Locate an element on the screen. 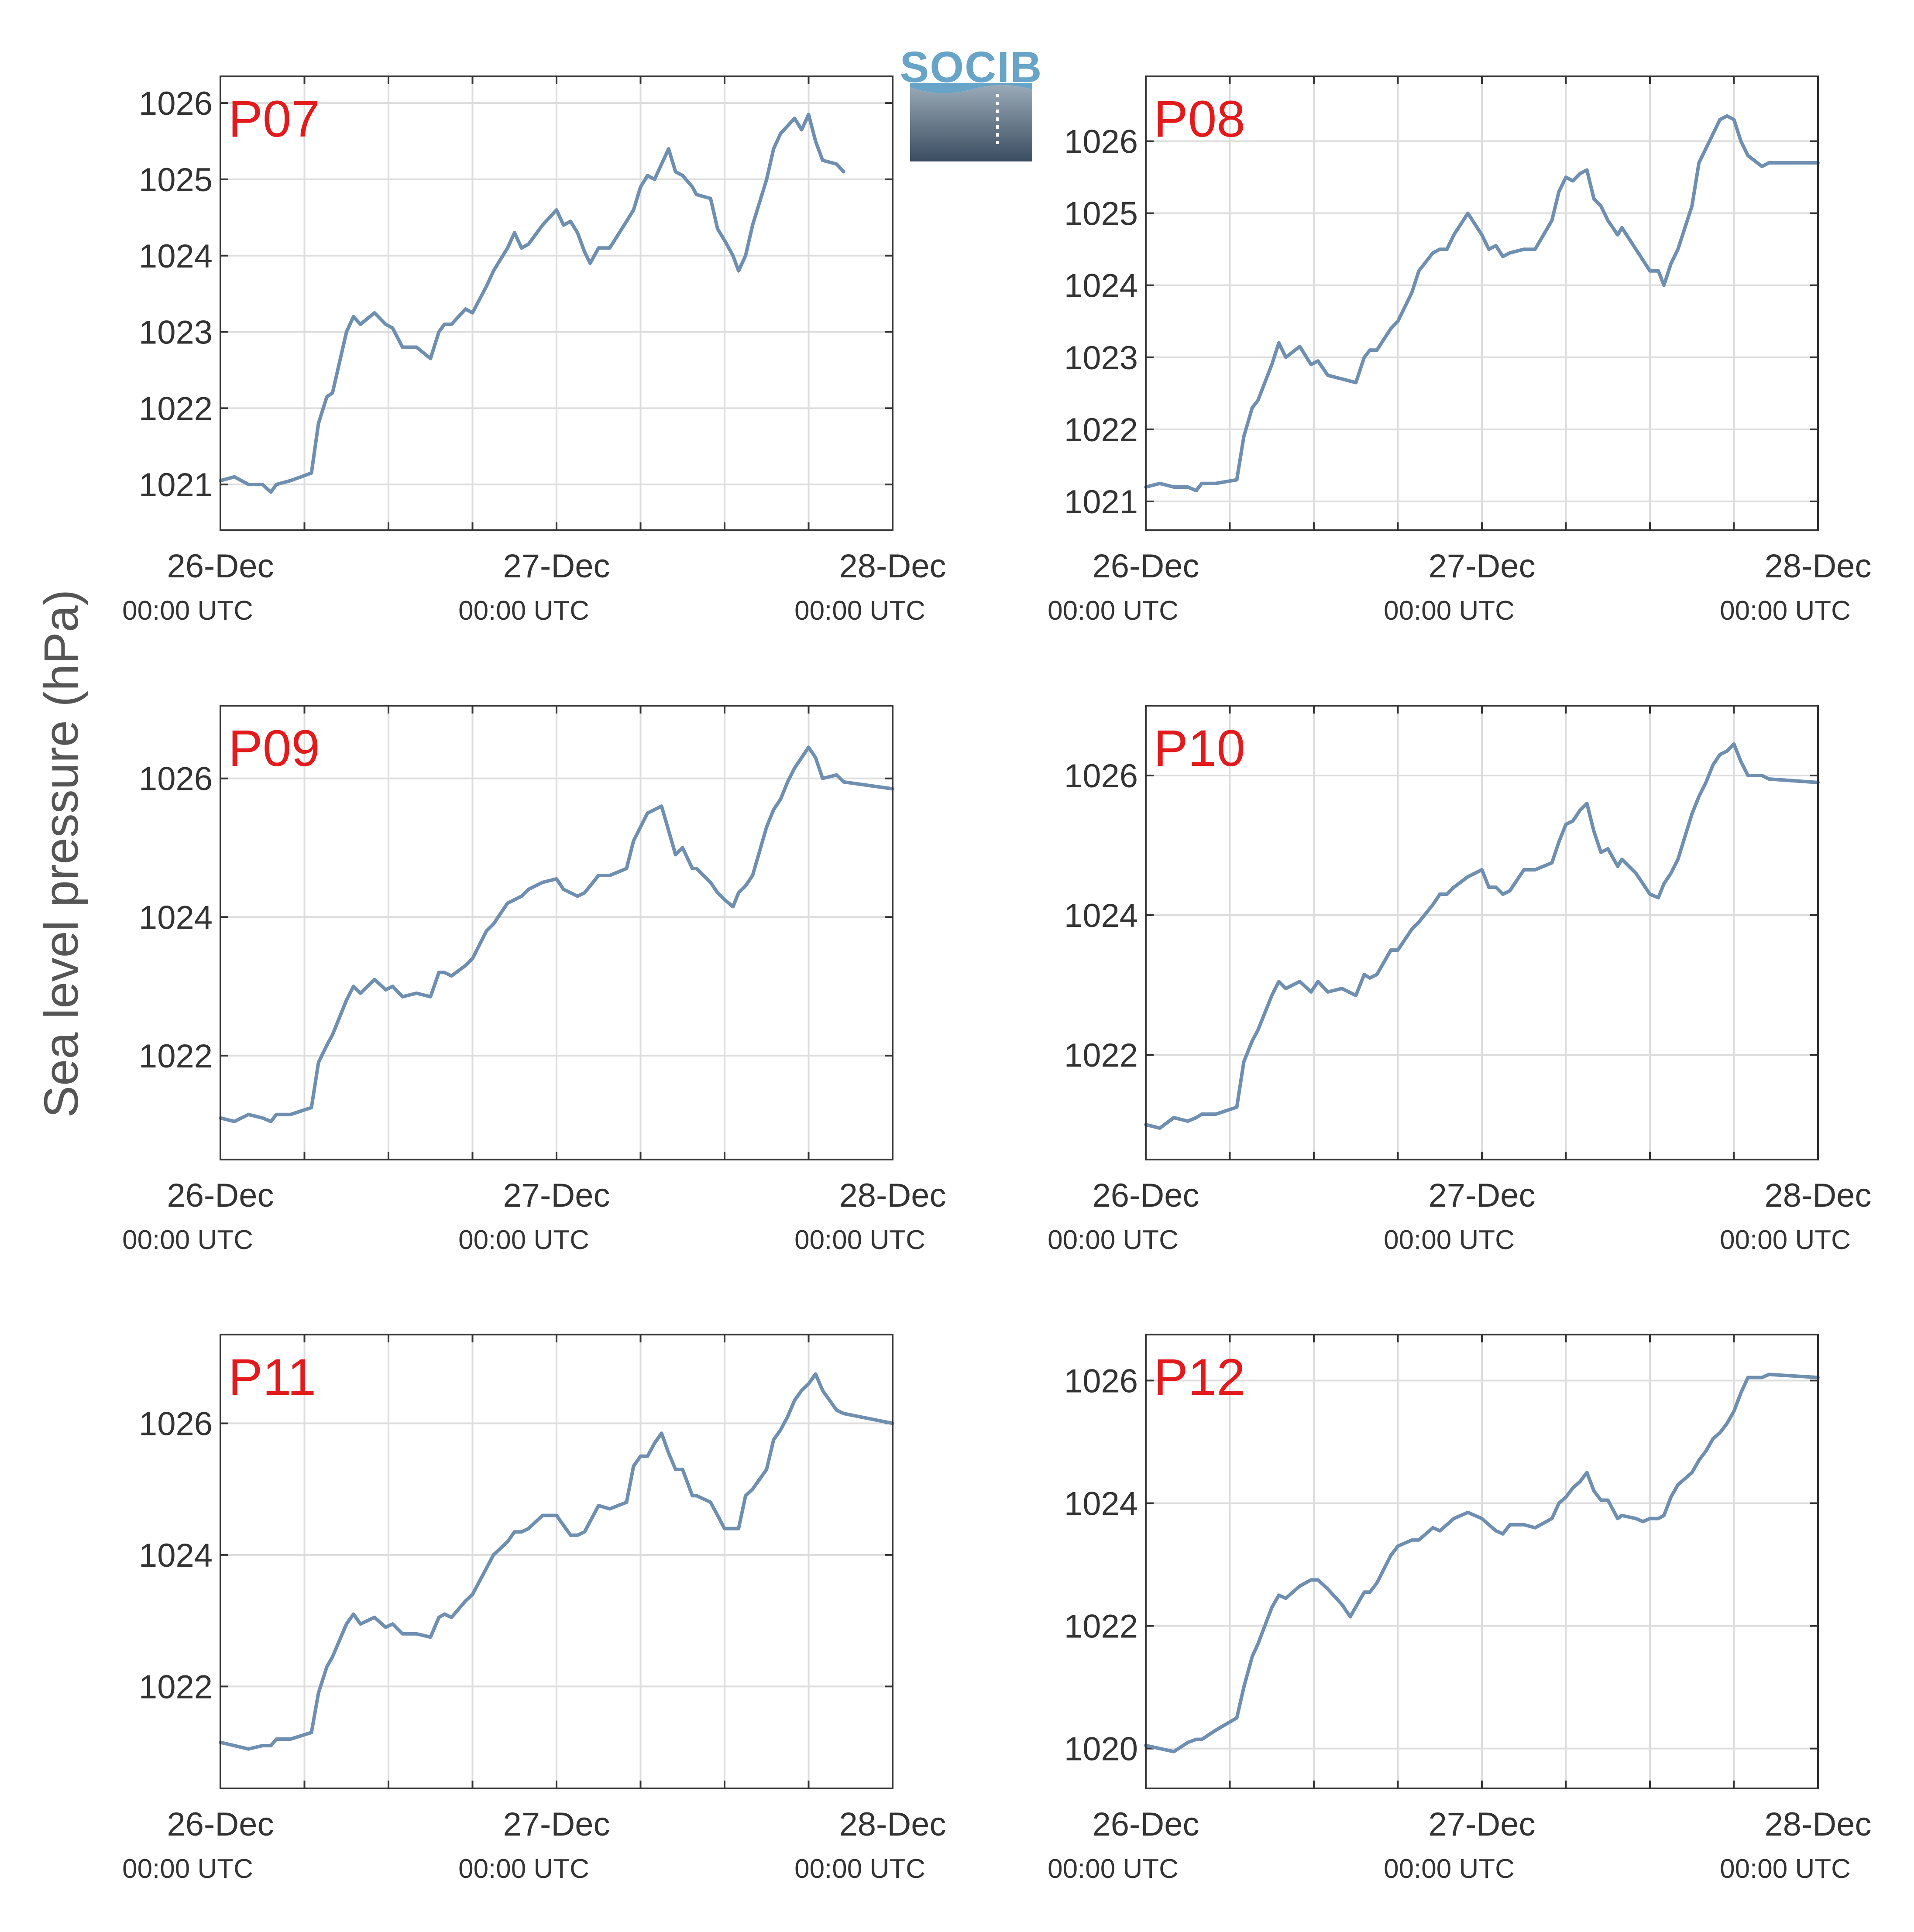  logo-wave-crest is located at coordinates (971, 88).